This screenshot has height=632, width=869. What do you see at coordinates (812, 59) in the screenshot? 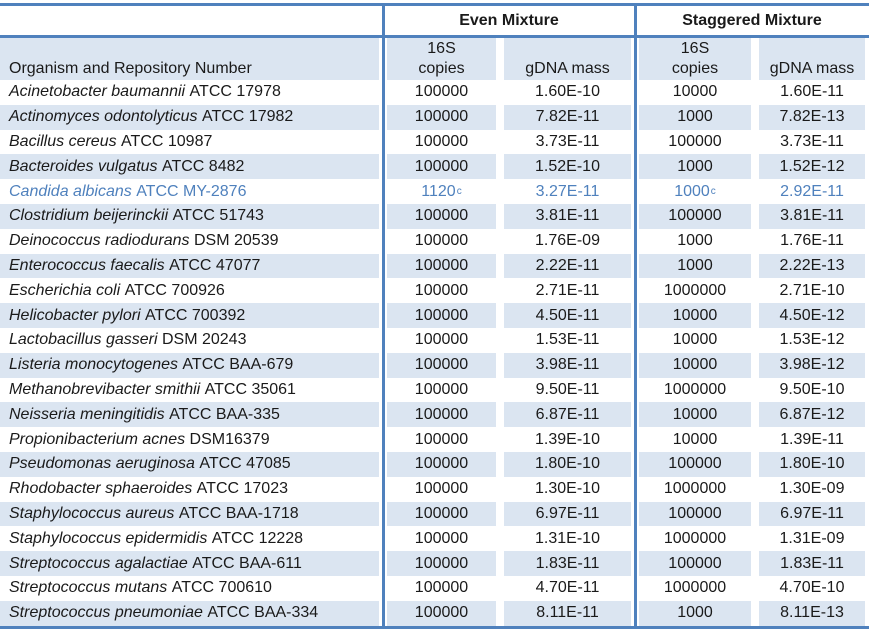
I see `staggered-gdna-mass-header: gDNA mass` at bounding box center [812, 59].